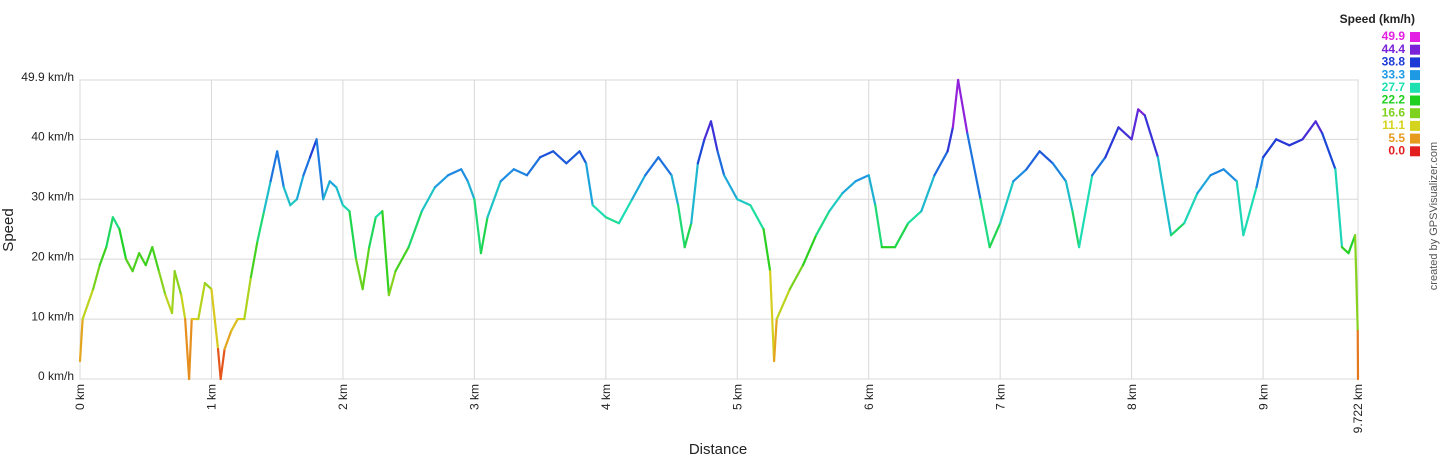 This screenshot has height=460, width=1440. What do you see at coordinates (52, 196) in the screenshot?
I see `y-tick-label: 30 km/h` at bounding box center [52, 196].